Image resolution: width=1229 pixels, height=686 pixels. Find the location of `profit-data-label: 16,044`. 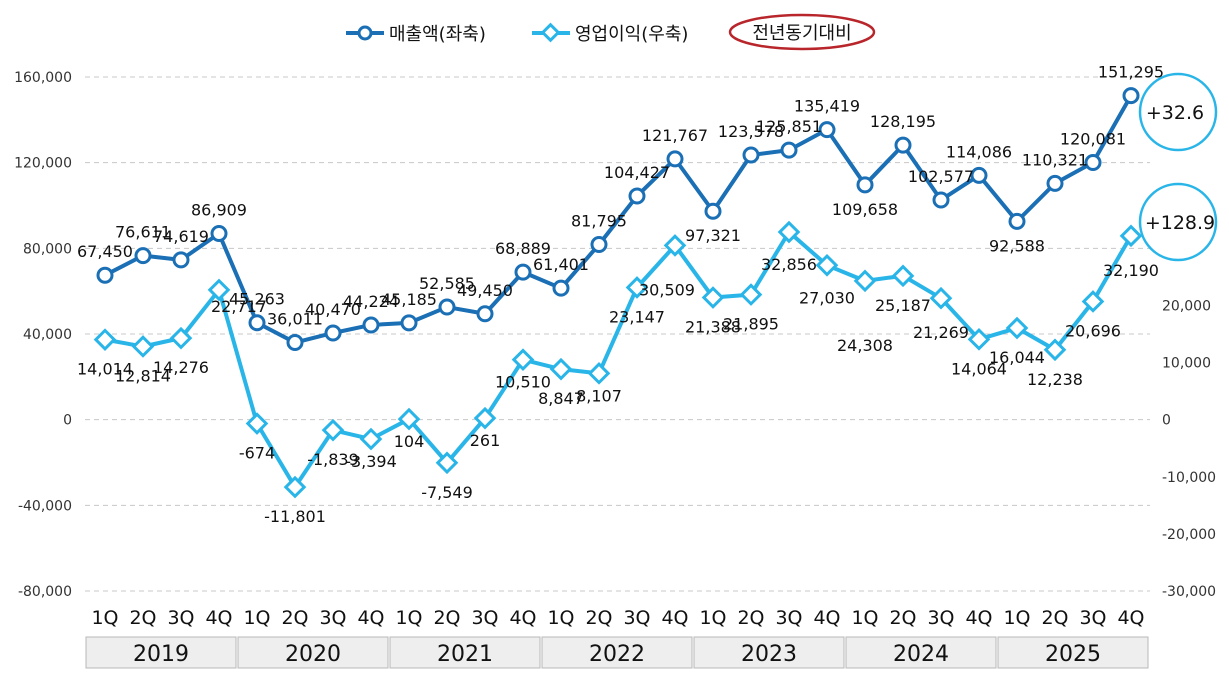

profit-data-label: 16,044 is located at coordinates (1017, 357).